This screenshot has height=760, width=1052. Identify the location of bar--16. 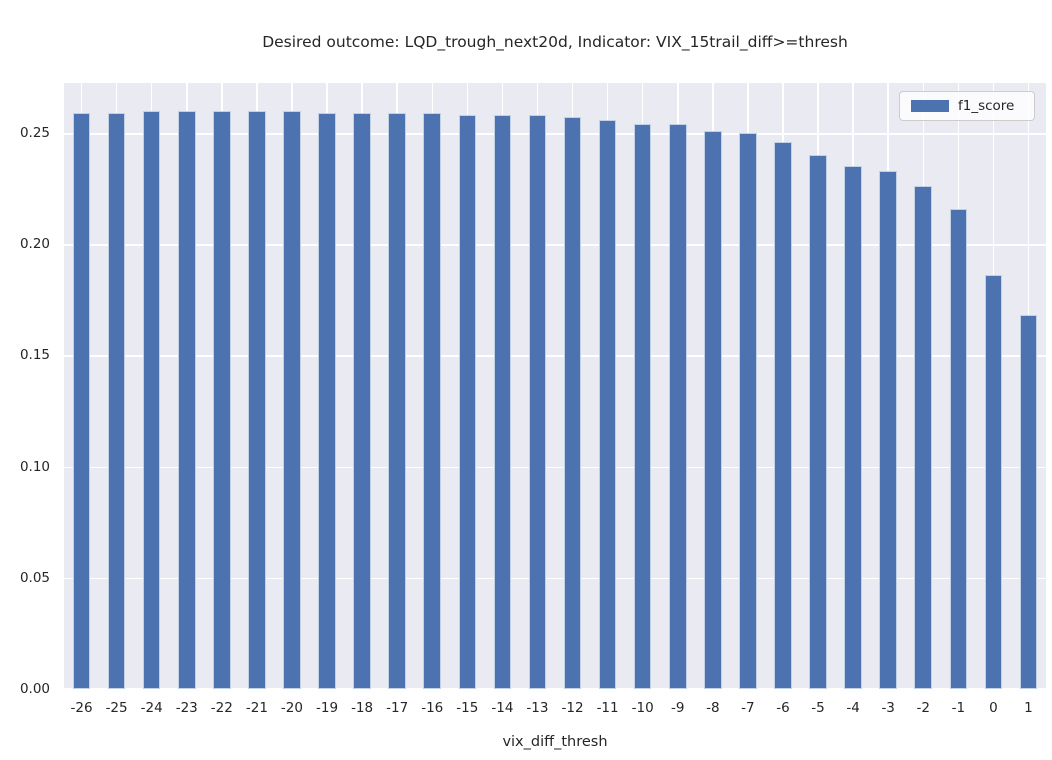
(432, 401).